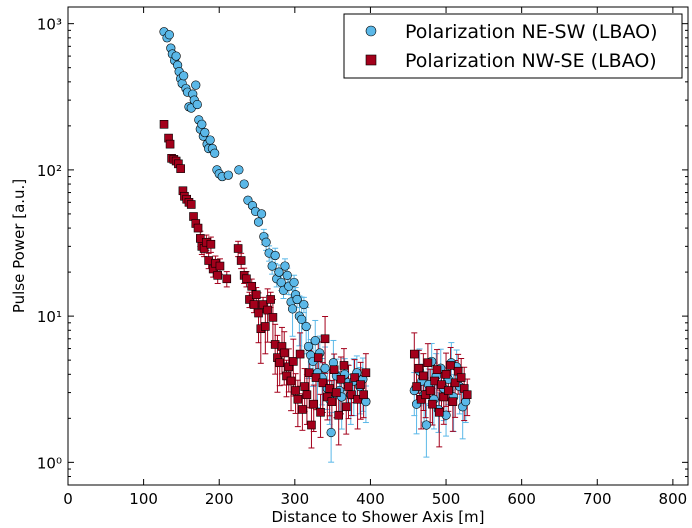  I want to click on legend-box, so click(513, 46).